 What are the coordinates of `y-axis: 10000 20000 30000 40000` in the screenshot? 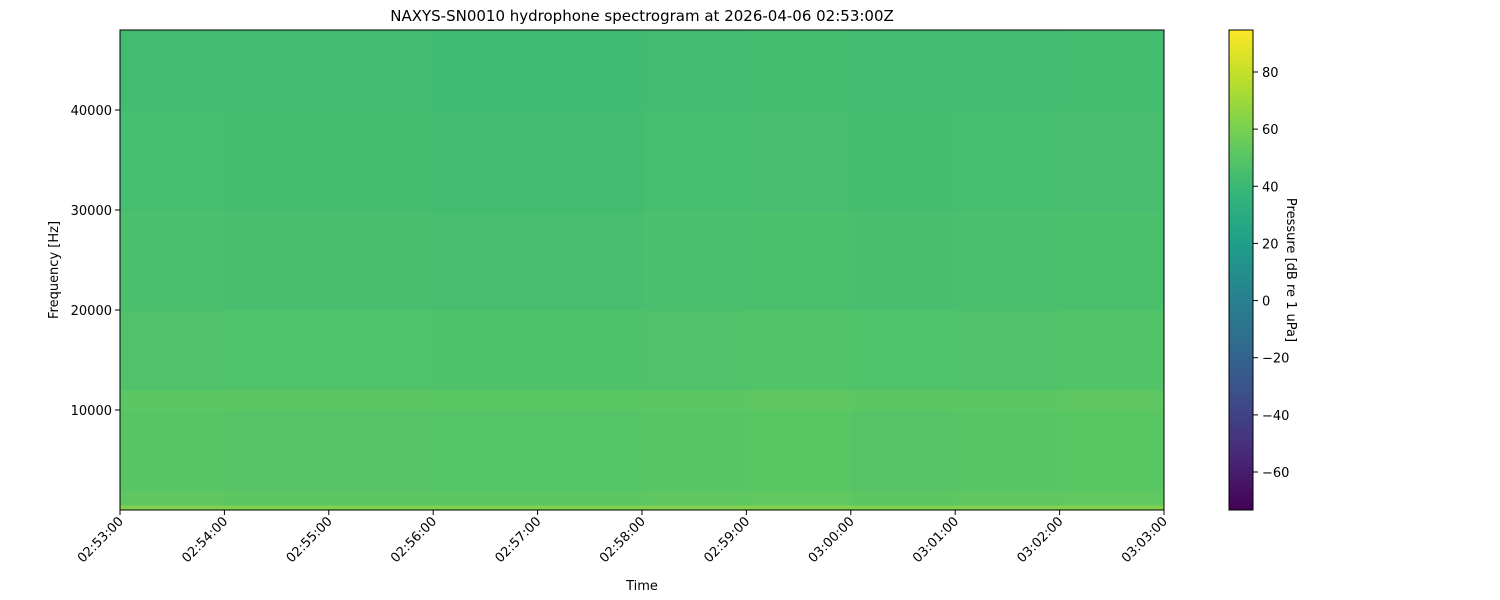 It's located at (95, 261).